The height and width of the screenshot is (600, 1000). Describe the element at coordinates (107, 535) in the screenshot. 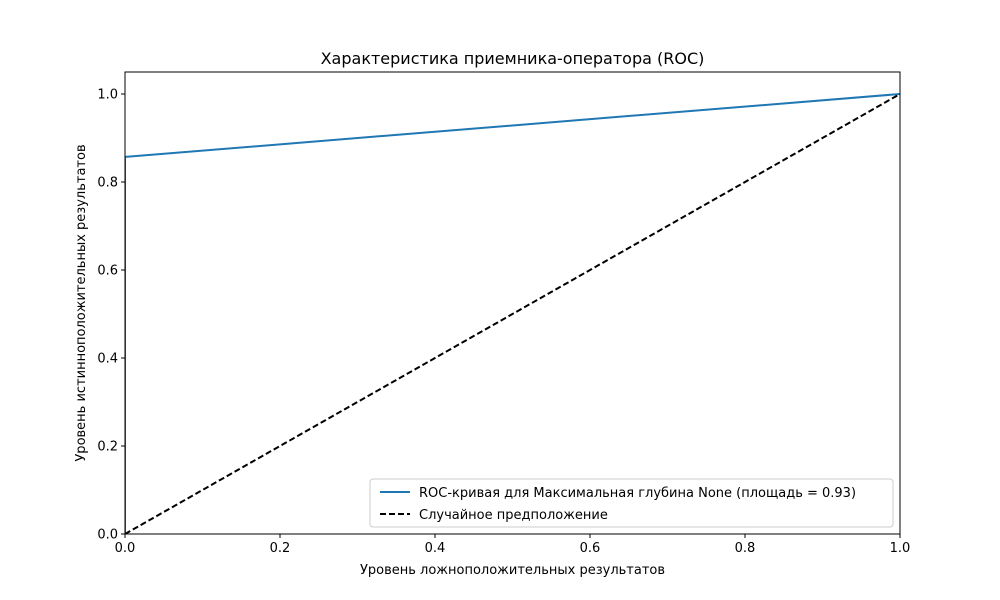

I see `y-tick-label: 0.0` at that location.